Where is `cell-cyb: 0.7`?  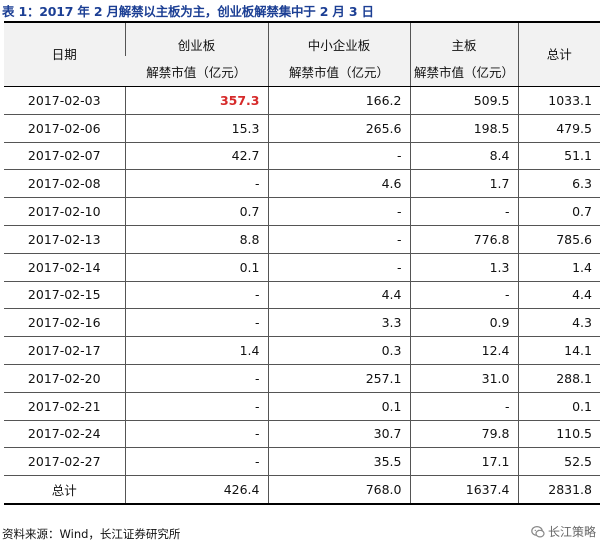 cell-cyb: 0.7 is located at coordinates (196, 211).